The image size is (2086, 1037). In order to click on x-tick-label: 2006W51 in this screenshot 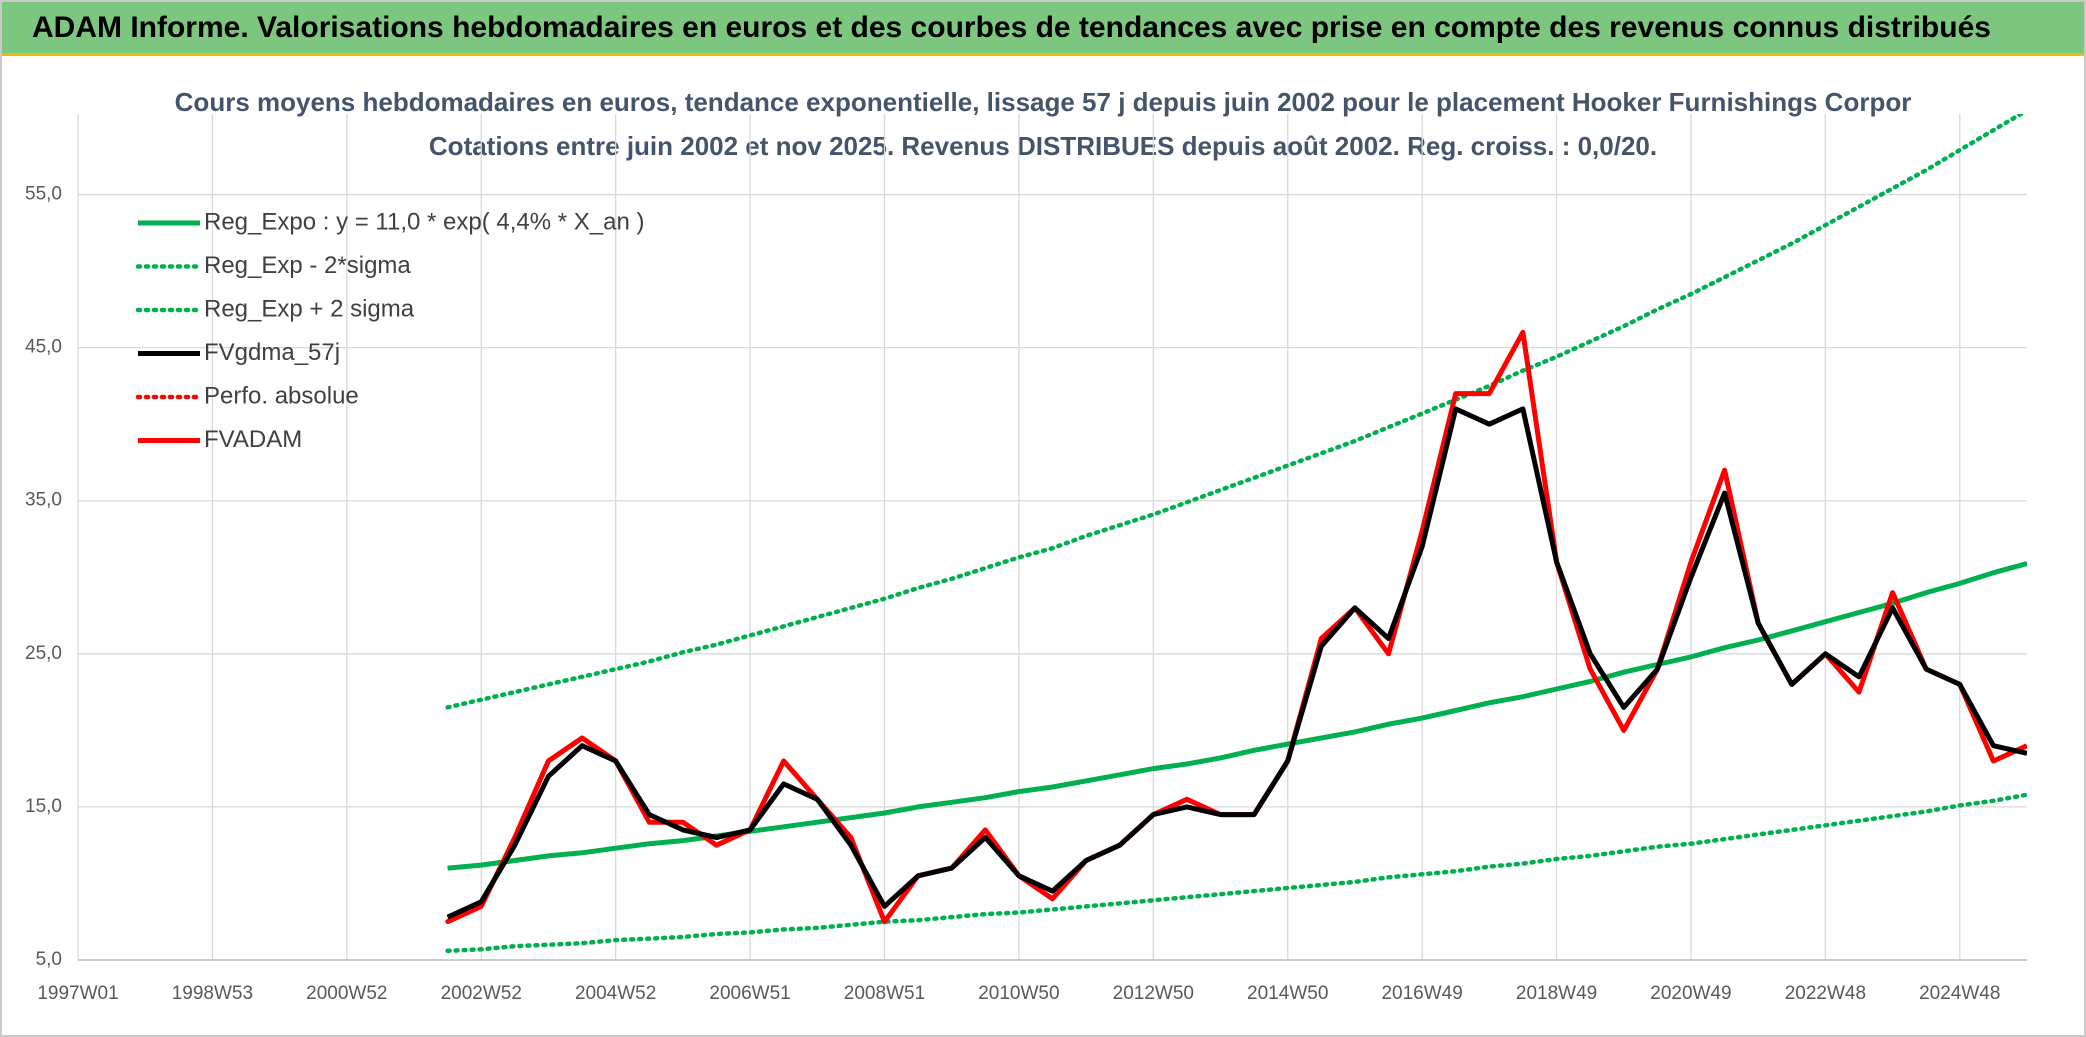, I will do `click(749, 993)`.